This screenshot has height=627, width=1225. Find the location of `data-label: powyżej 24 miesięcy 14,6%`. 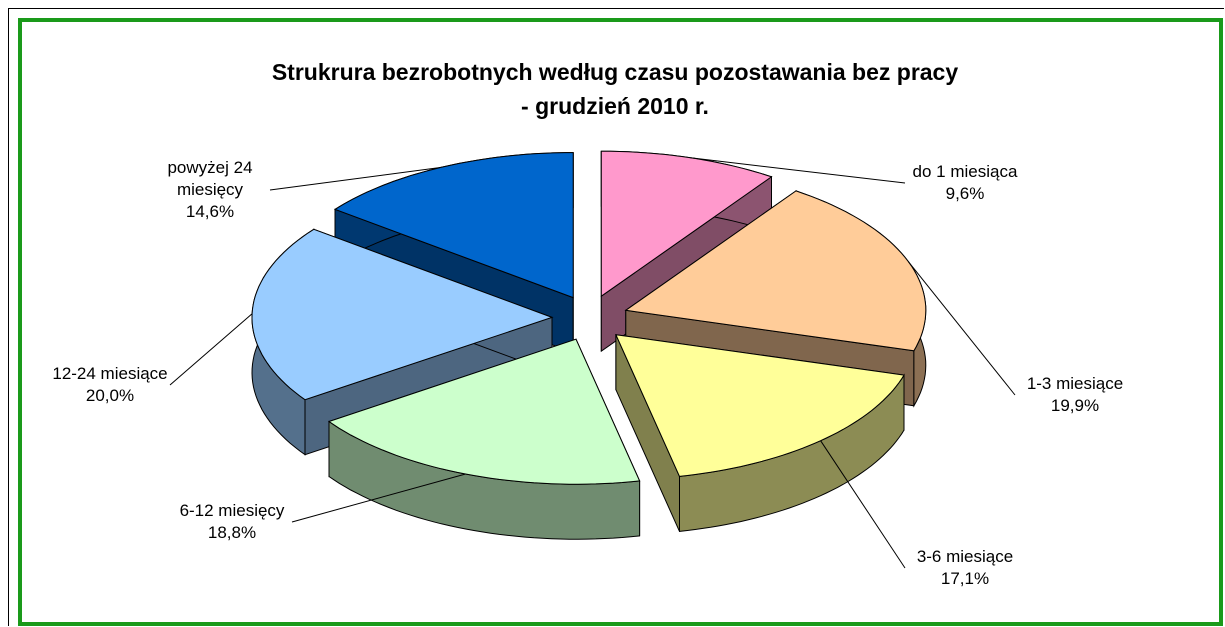

data-label: powyżej 24 miesięcy 14,6% is located at coordinates (210, 190).